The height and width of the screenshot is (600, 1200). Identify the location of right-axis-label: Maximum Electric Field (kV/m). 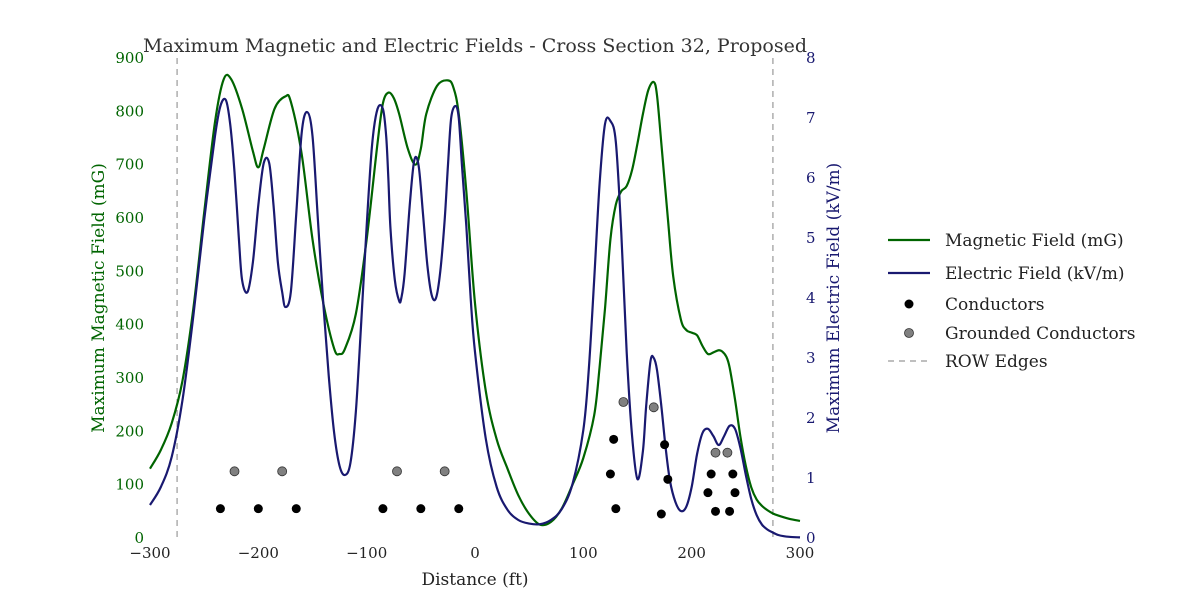
(834, 298).